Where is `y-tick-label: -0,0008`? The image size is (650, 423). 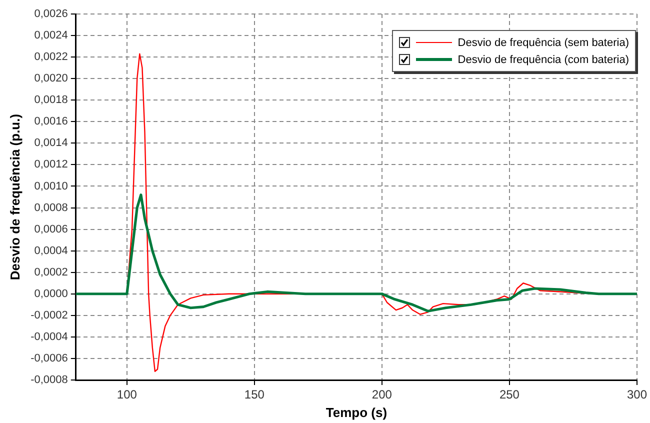
y-tick-label: -0,0008 is located at coordinates (49, 380).